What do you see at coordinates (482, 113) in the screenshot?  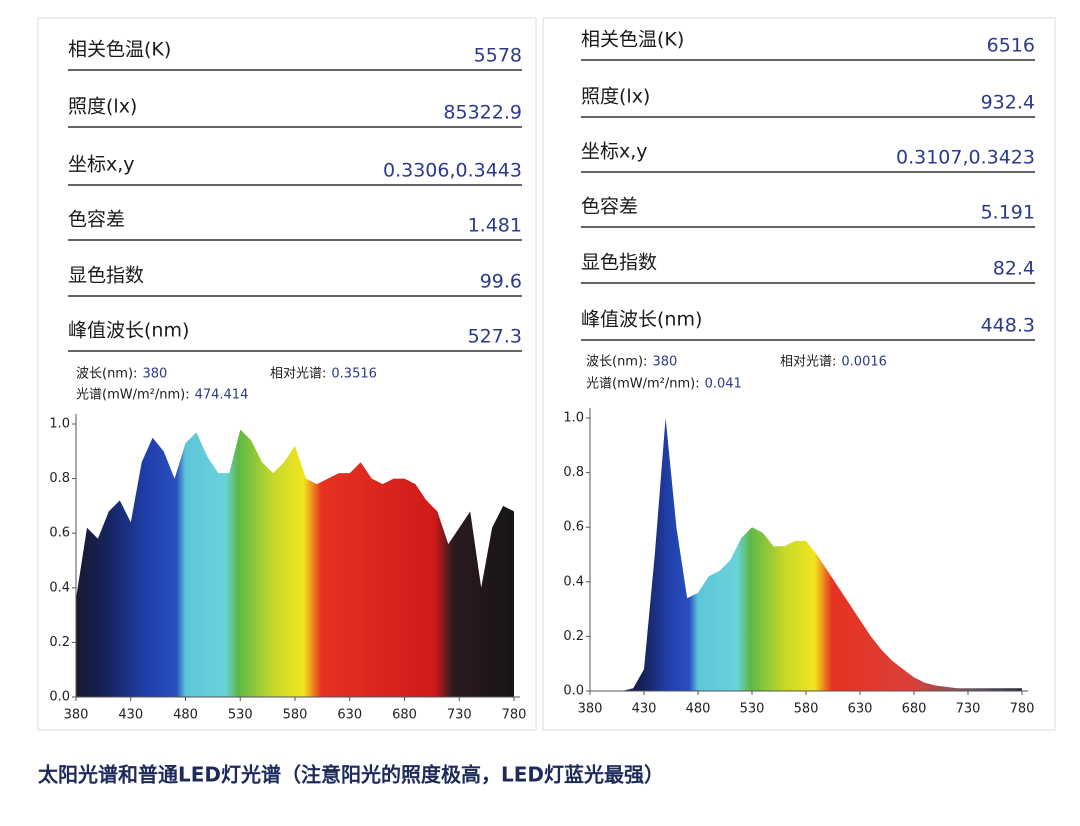 I see `measure-value: 85322.9` at bounding box center [482, 113].